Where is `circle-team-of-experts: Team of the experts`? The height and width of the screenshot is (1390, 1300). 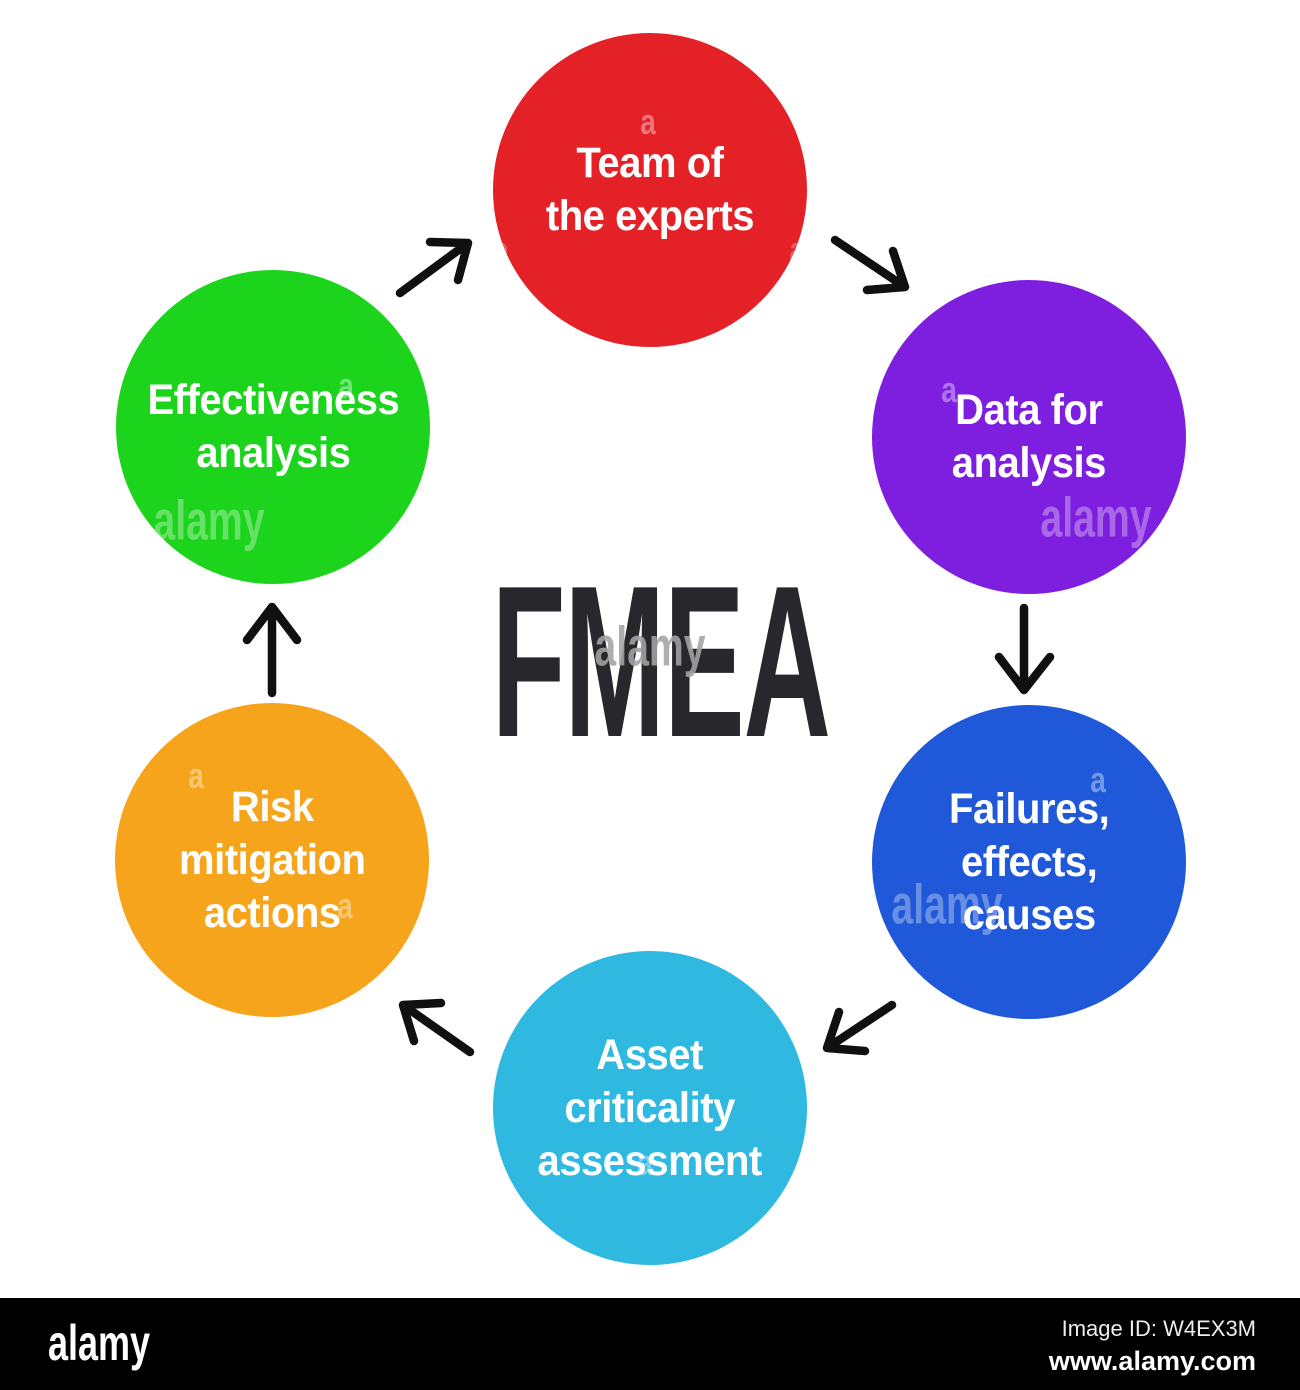
circle-team-of-experts: Team of the experts is located at coordinates (650, 190).